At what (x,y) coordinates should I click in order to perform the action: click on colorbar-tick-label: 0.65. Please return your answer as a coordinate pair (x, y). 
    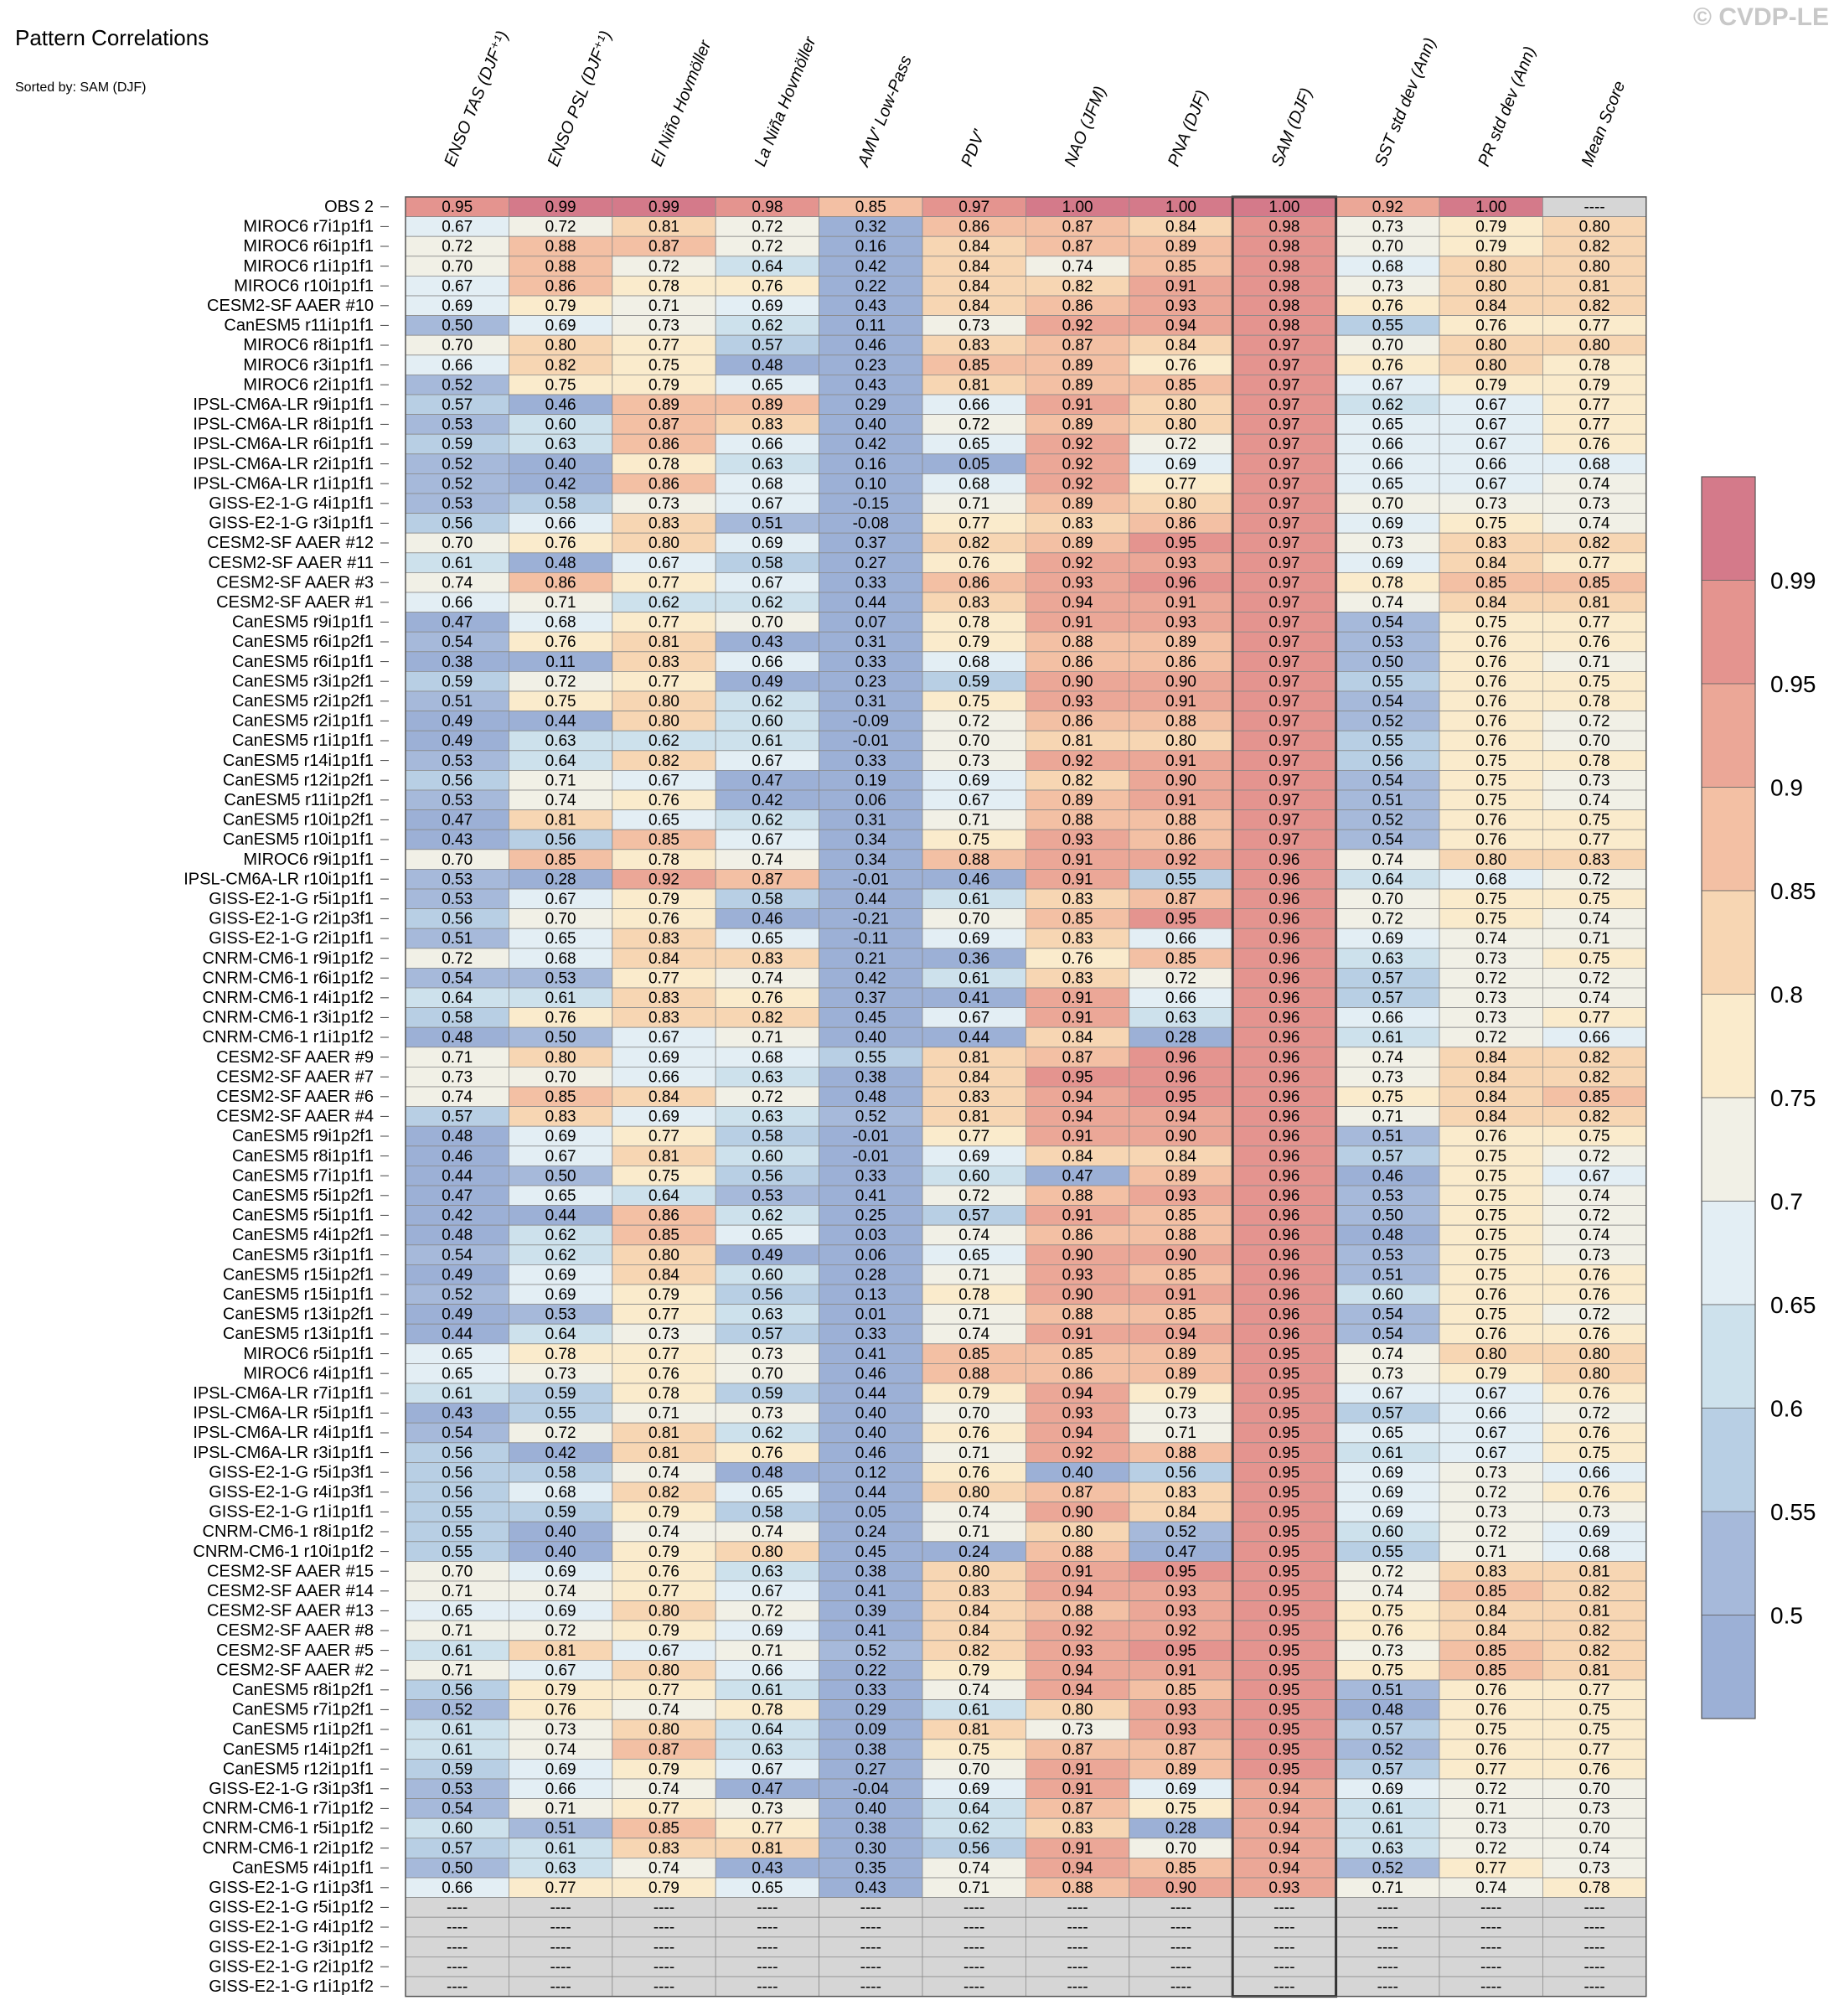
    Looking at the image, I should click on (1793, 1305).